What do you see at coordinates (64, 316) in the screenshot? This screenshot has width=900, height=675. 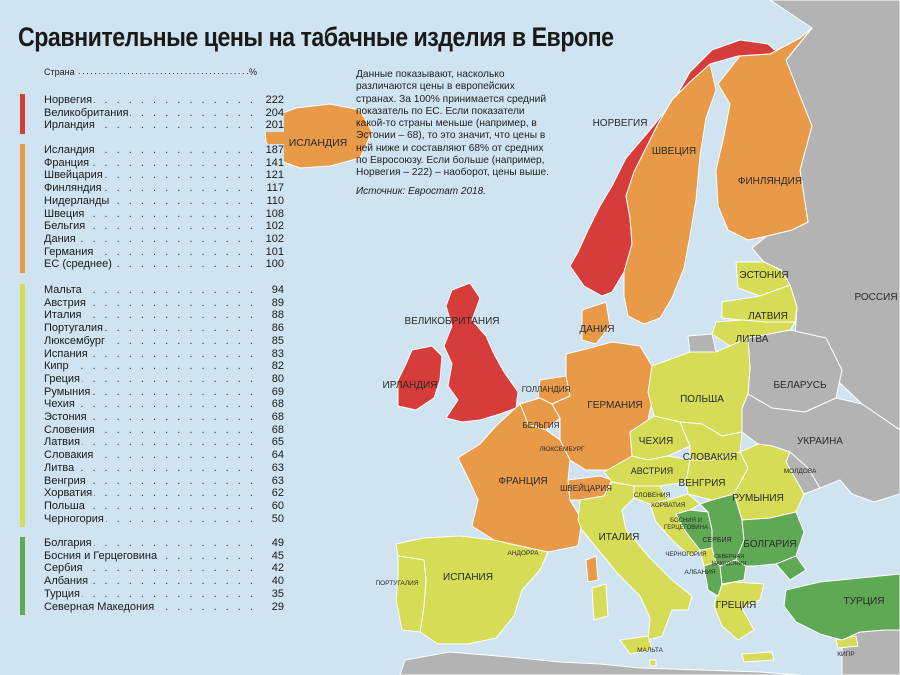 I see `legend-country: Италия` at bounding box center [64, 316].